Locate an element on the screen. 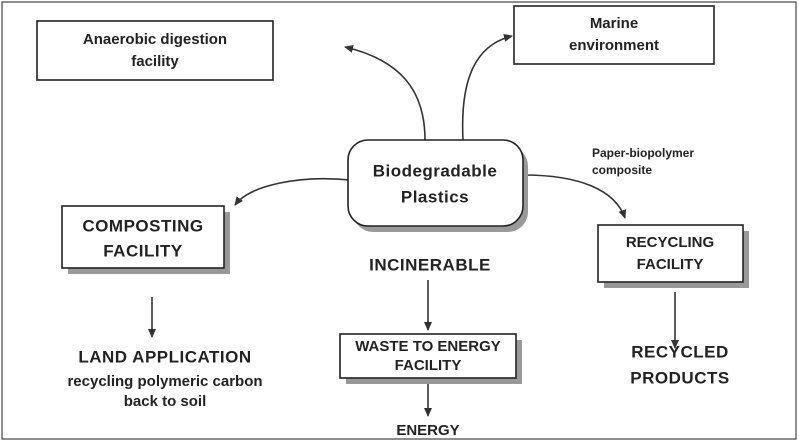  node-label: COMPOSTING is located at coordinates (142, 225).